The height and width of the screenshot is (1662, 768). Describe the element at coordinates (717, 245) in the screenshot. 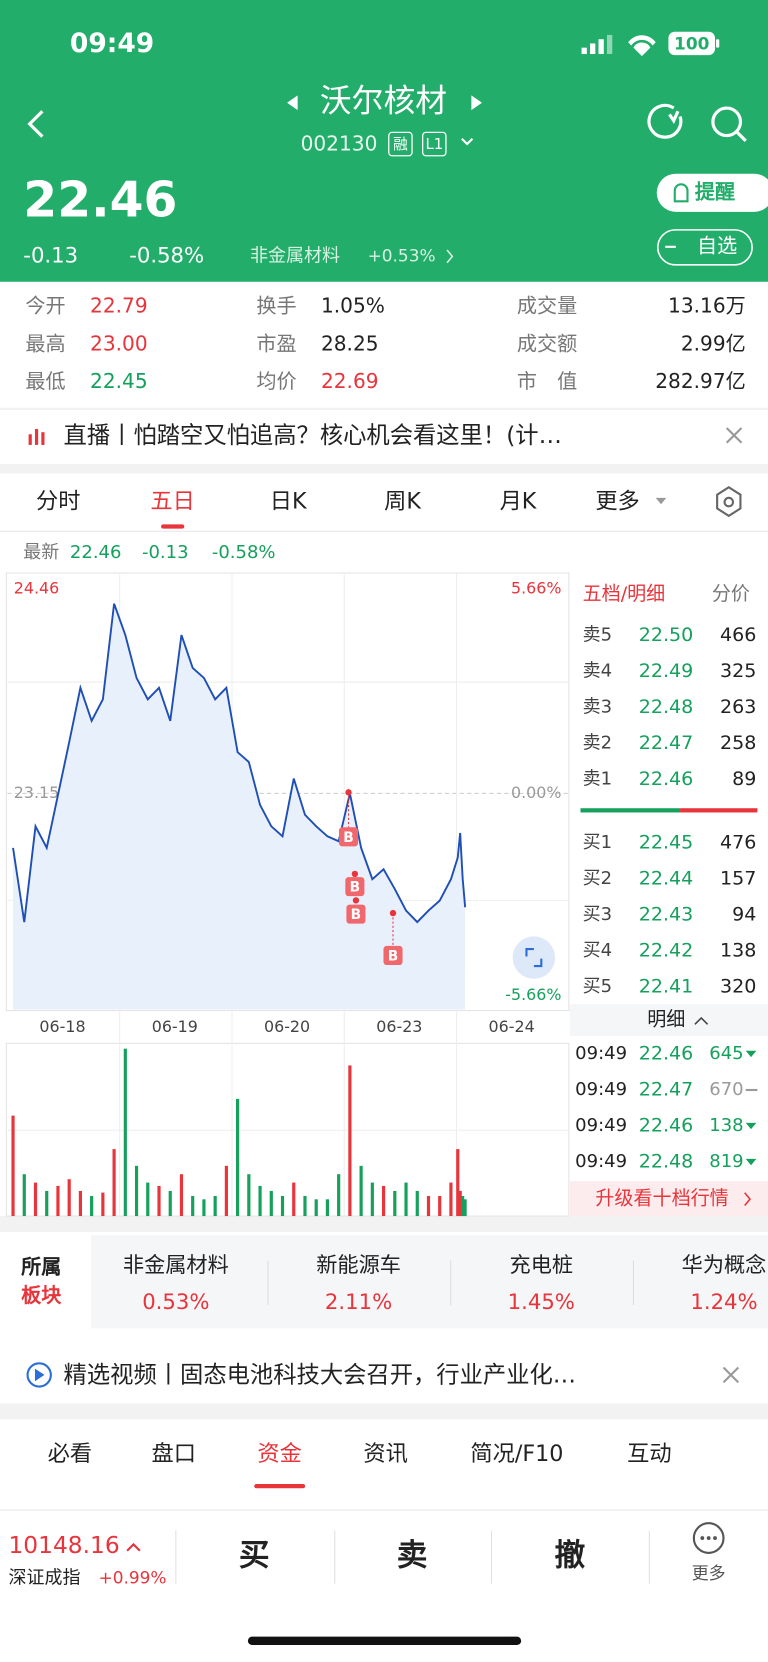

I see `watch-label: 自选` at that location.